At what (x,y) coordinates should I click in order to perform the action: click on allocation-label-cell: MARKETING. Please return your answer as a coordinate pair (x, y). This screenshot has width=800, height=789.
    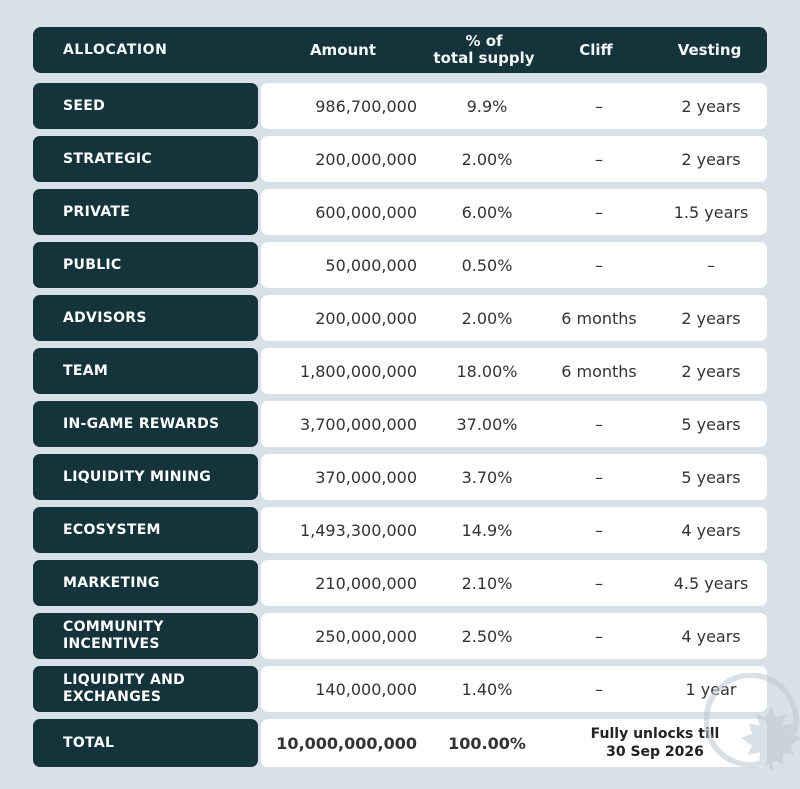
    Looking at the image, I should click on (145, 583).